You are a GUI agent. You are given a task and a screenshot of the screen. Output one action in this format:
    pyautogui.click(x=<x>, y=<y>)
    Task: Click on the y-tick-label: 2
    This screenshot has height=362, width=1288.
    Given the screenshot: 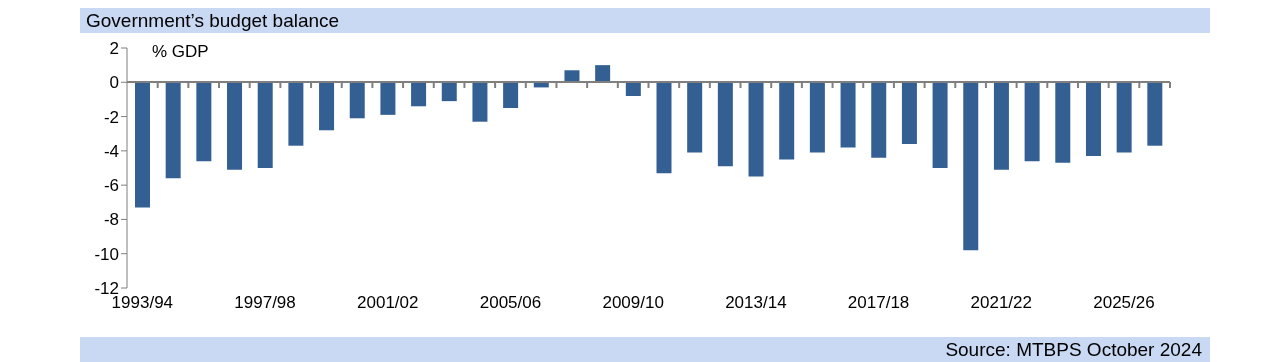 What is the action you would take?
    pyautogui.click(x=114, y=49)
    